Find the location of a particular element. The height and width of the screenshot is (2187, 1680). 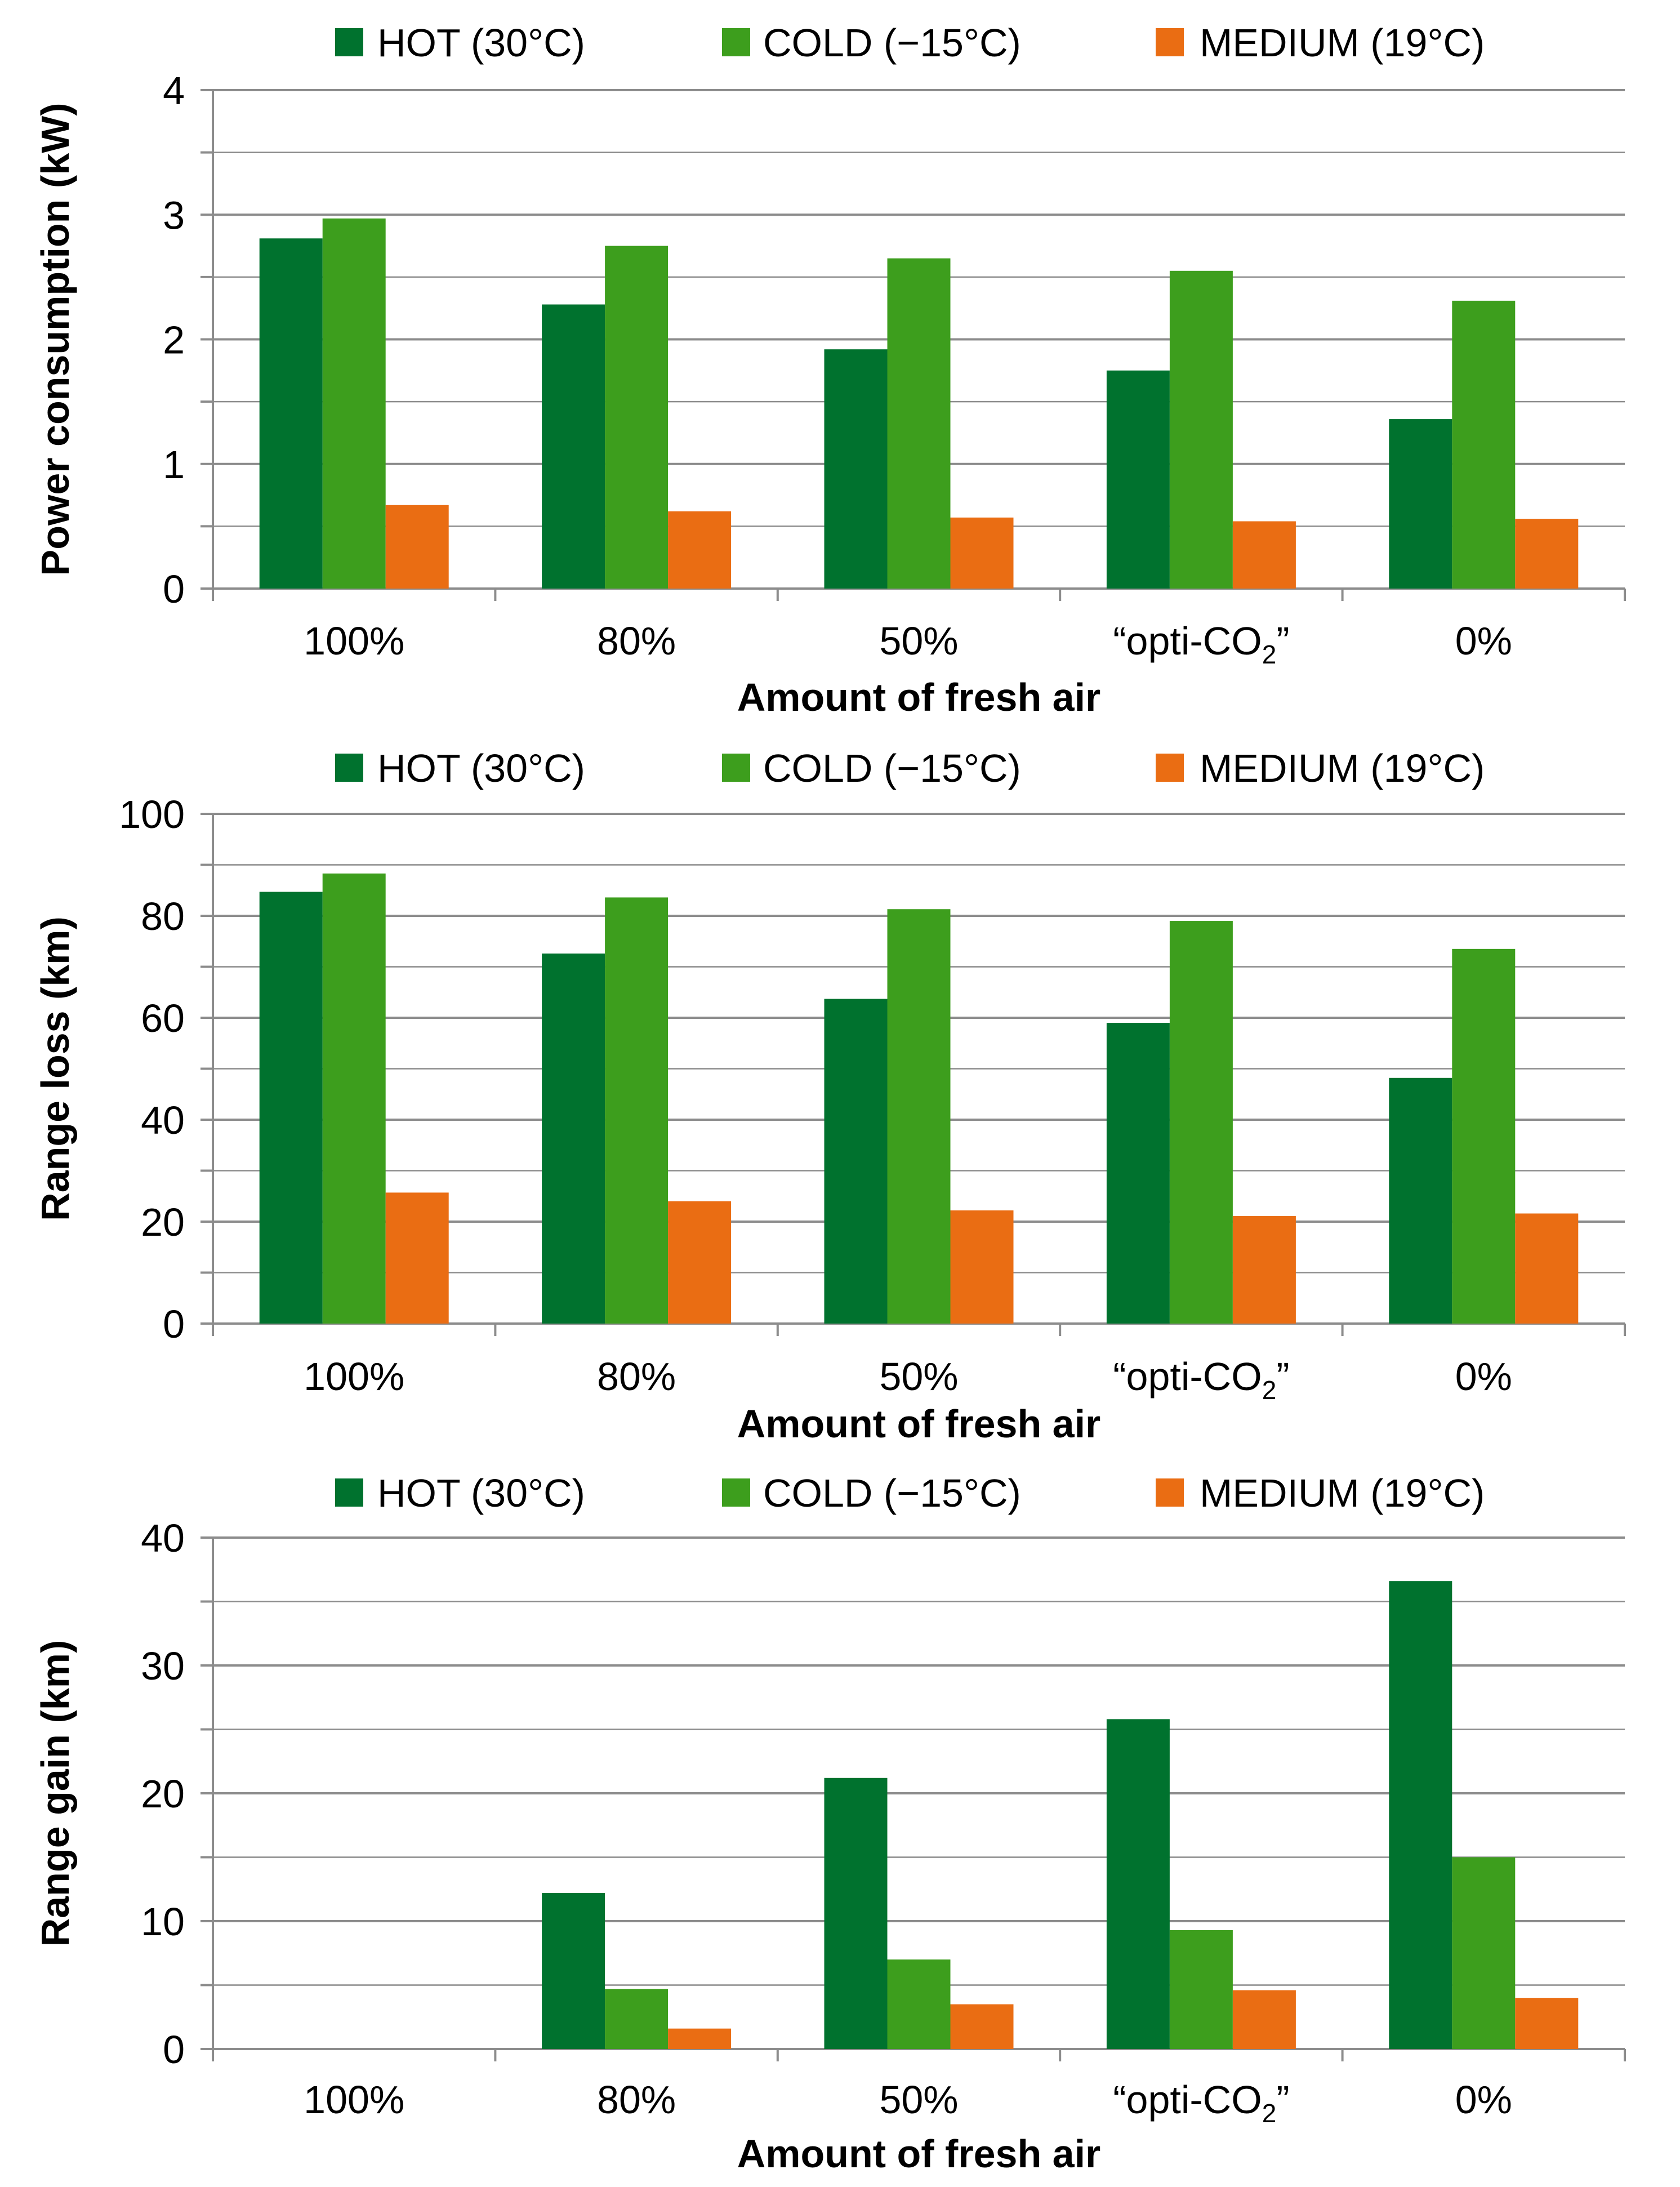

y-axis-title: Range gain (km) is located at coordinates (55, 1793).